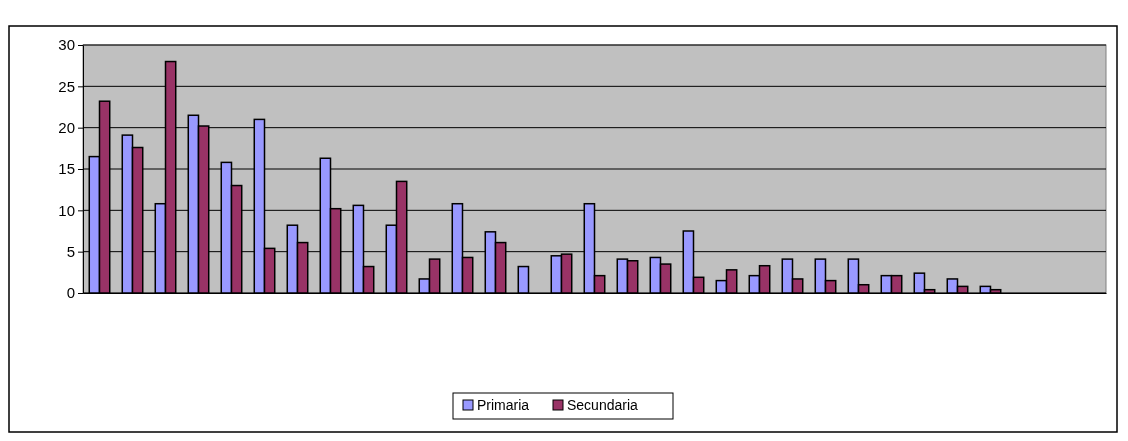 The height and width of the screenshot is (441, 1128). I want to click on y-tick-label: 5, so click(70, 251).